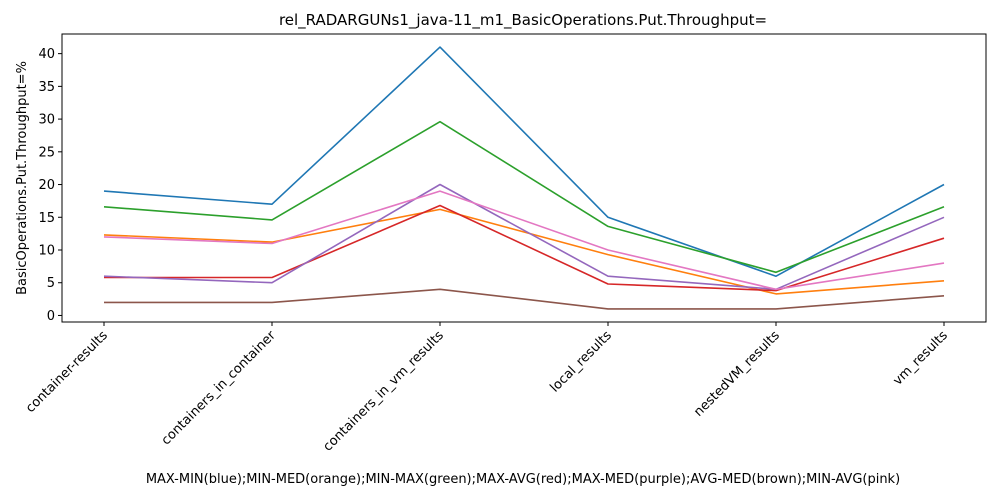  What do you see at coordinates (46, 87) in the screenshot?
I see `y-tick-label-7: 35` at bounding box center [46, 87].